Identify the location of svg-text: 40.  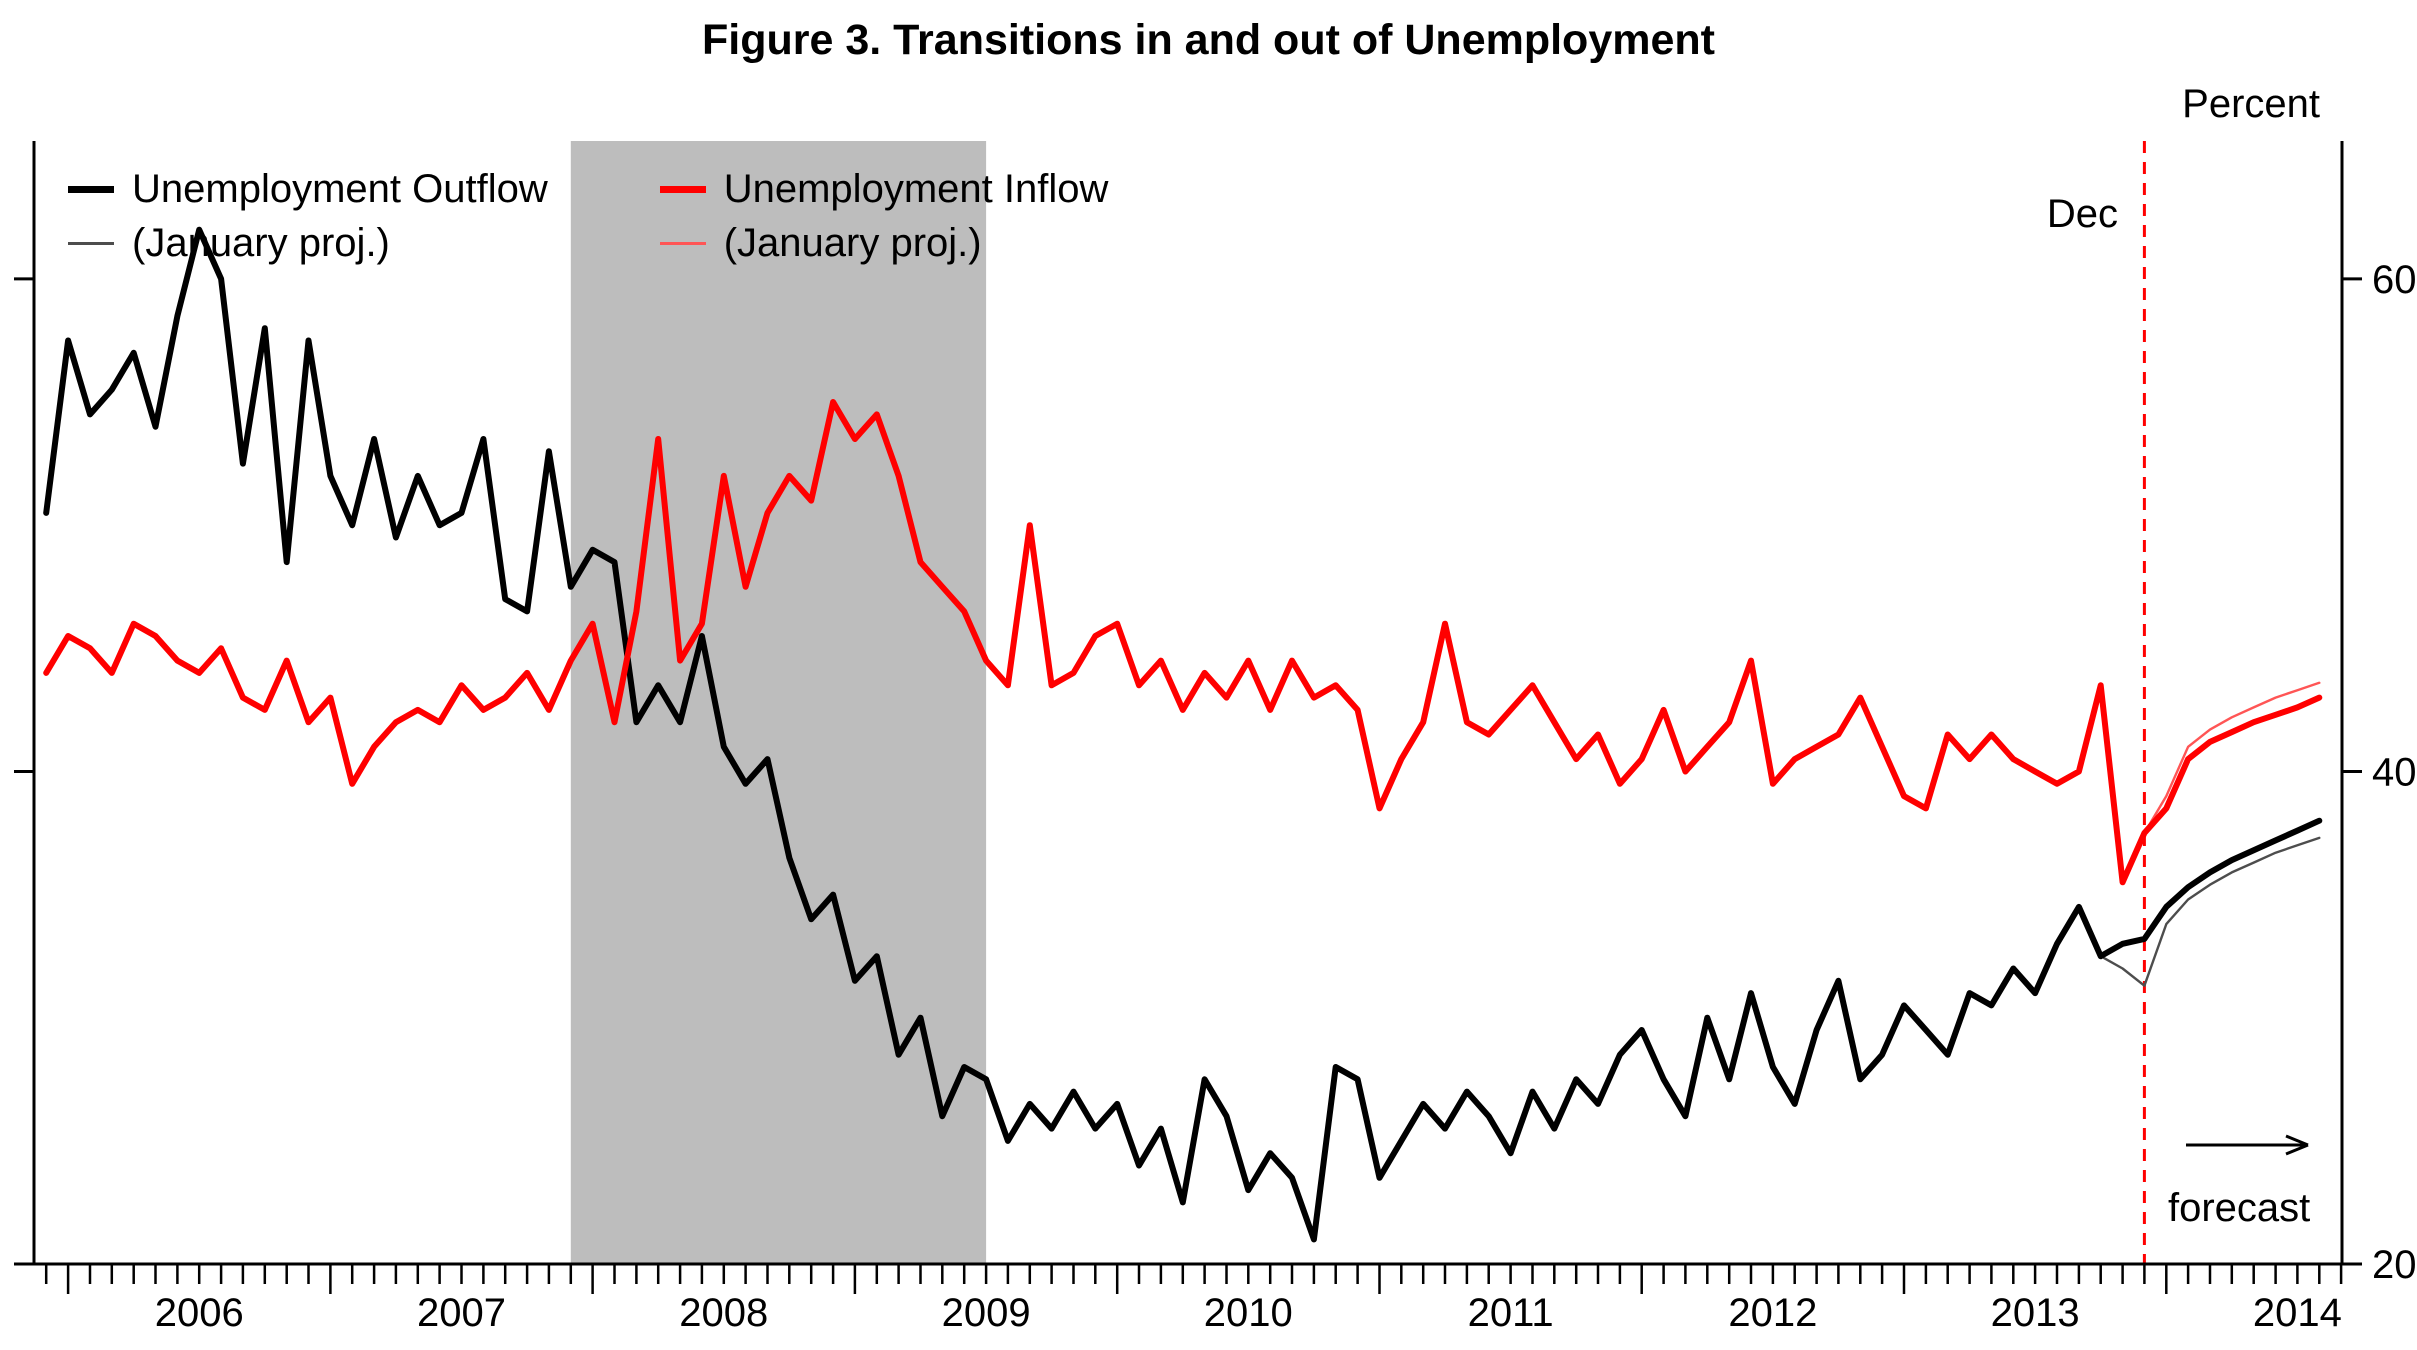
(2394, 773).